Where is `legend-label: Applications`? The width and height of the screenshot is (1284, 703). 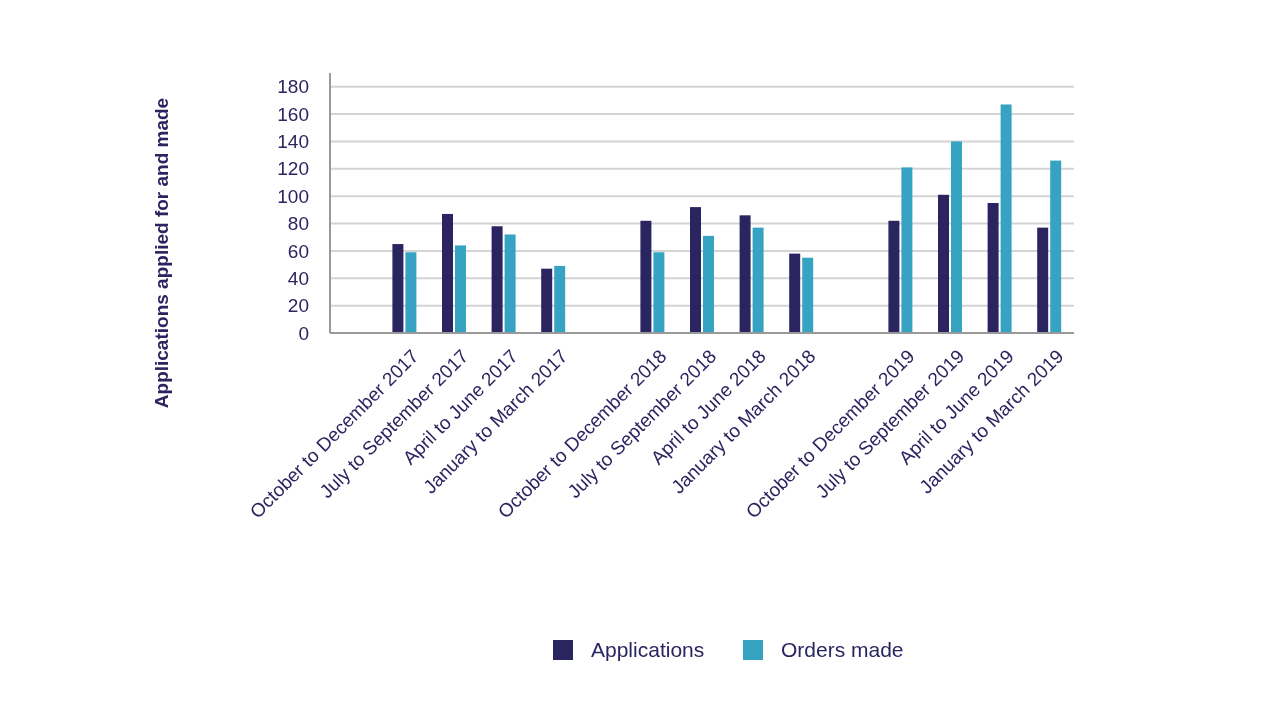
legend-label: Applications is located at coordinates (648, 650).